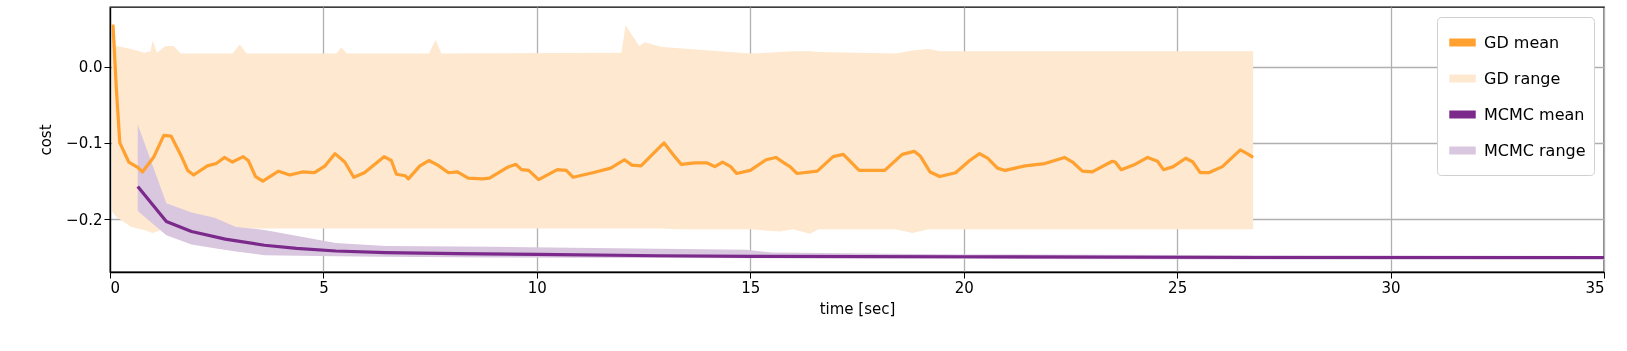  What do you see at coordinates (1522, 42) in the screenshot?
I see `legend-label: GD mean` at bounding box center [1522, 42].